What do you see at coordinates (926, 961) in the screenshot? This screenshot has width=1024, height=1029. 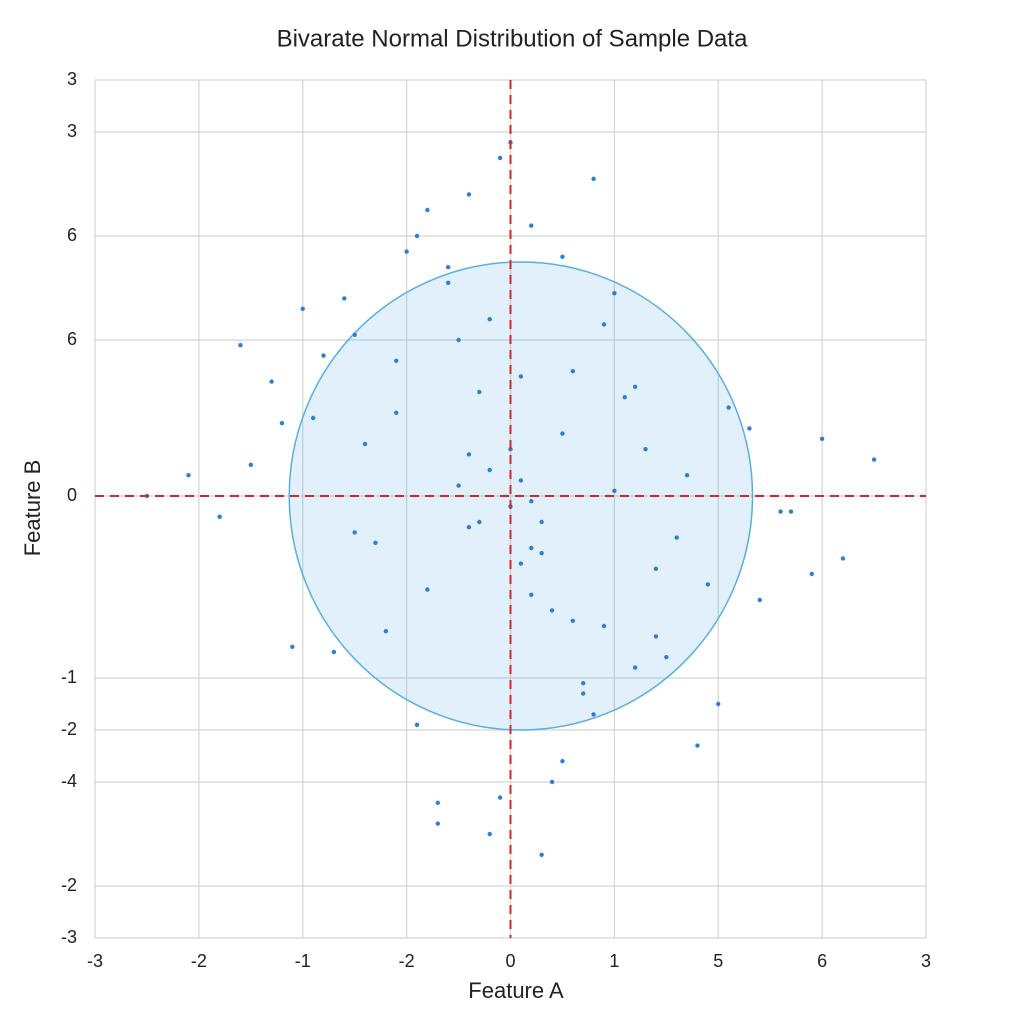 I see `x-tick-label: 3` at bounding box center [926, 961].